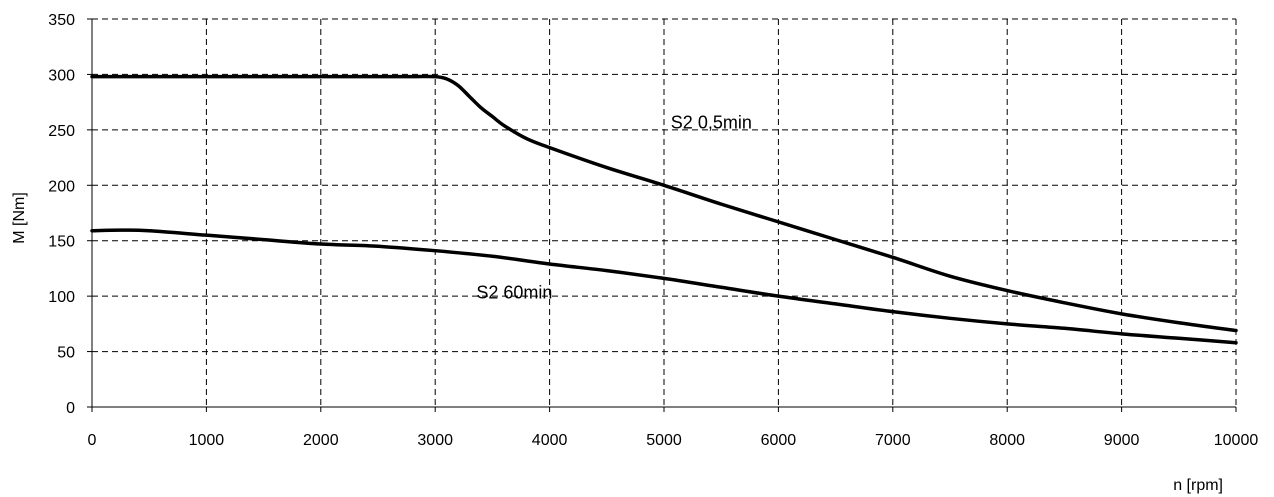 Image resolution: width=1274 pixels, height=497 pixels. Describe the element at coordinates (779, 440) in the screenshot. I see `x-tick-label: 6000` at that location.